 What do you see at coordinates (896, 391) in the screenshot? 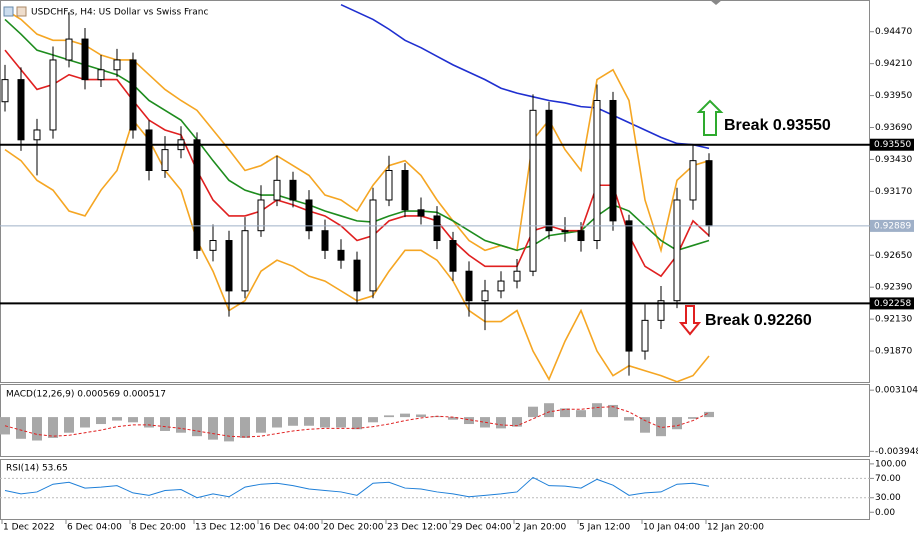
I see `y-tick-label: 0.003104` at bounding box center [896, 391].